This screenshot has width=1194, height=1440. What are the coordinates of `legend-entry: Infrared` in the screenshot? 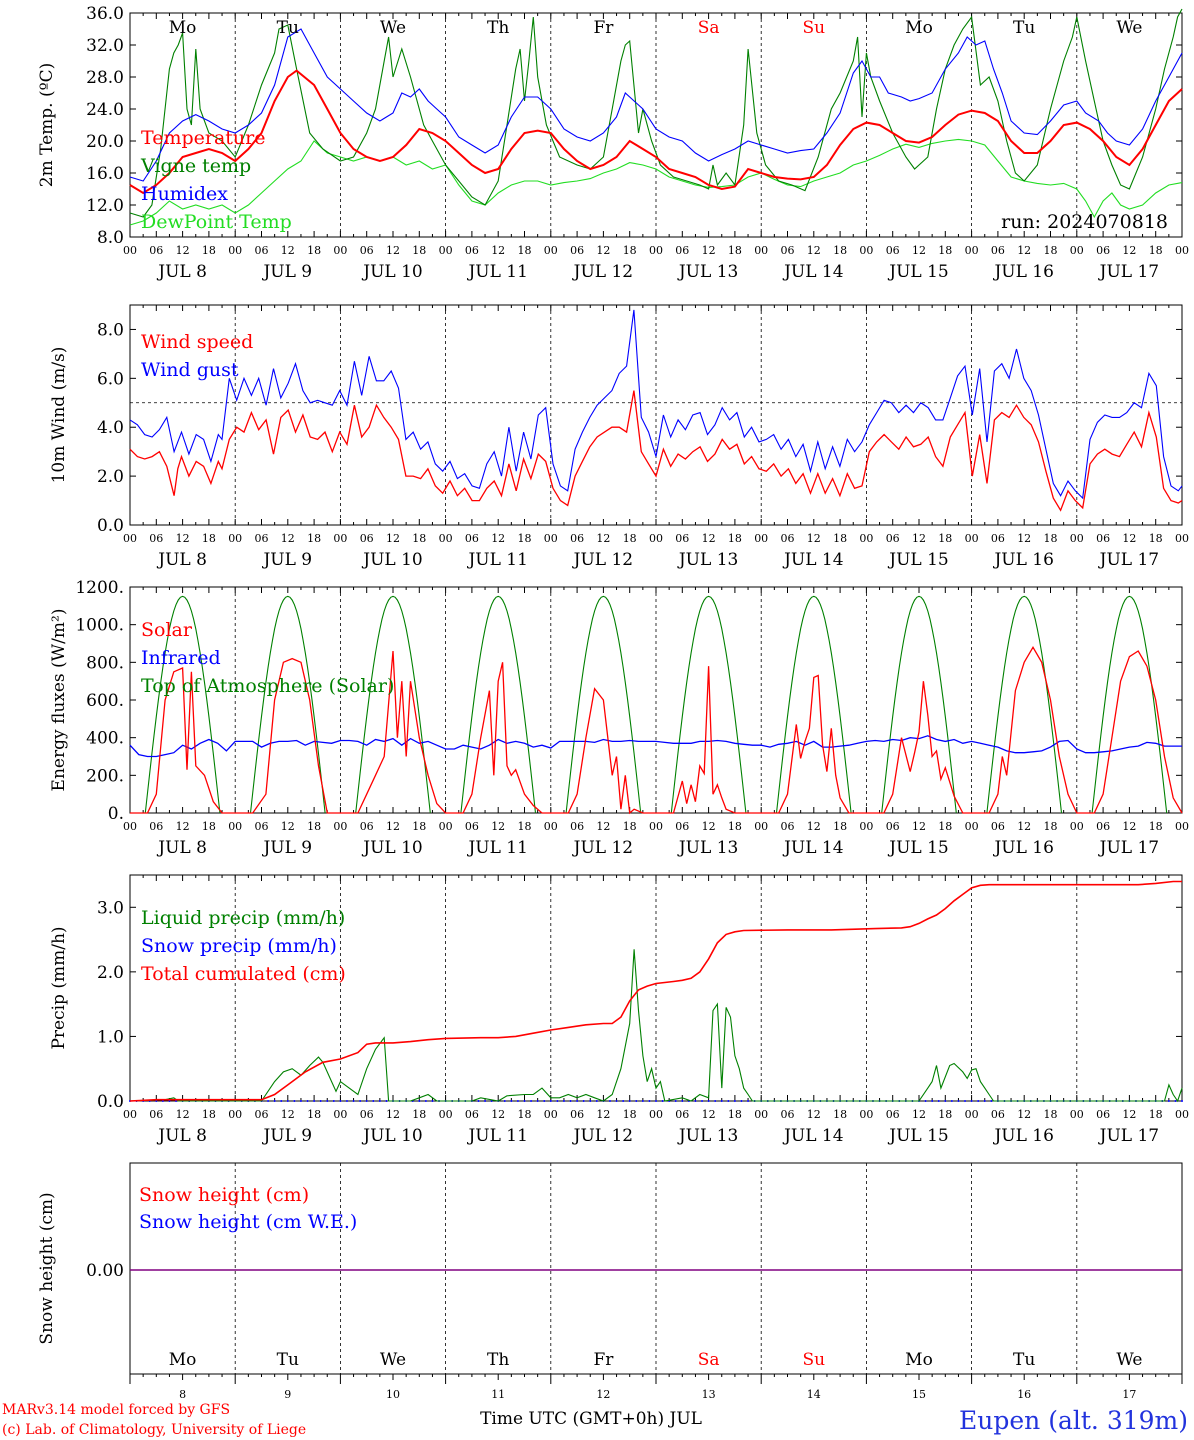 It's located at (181, 658).